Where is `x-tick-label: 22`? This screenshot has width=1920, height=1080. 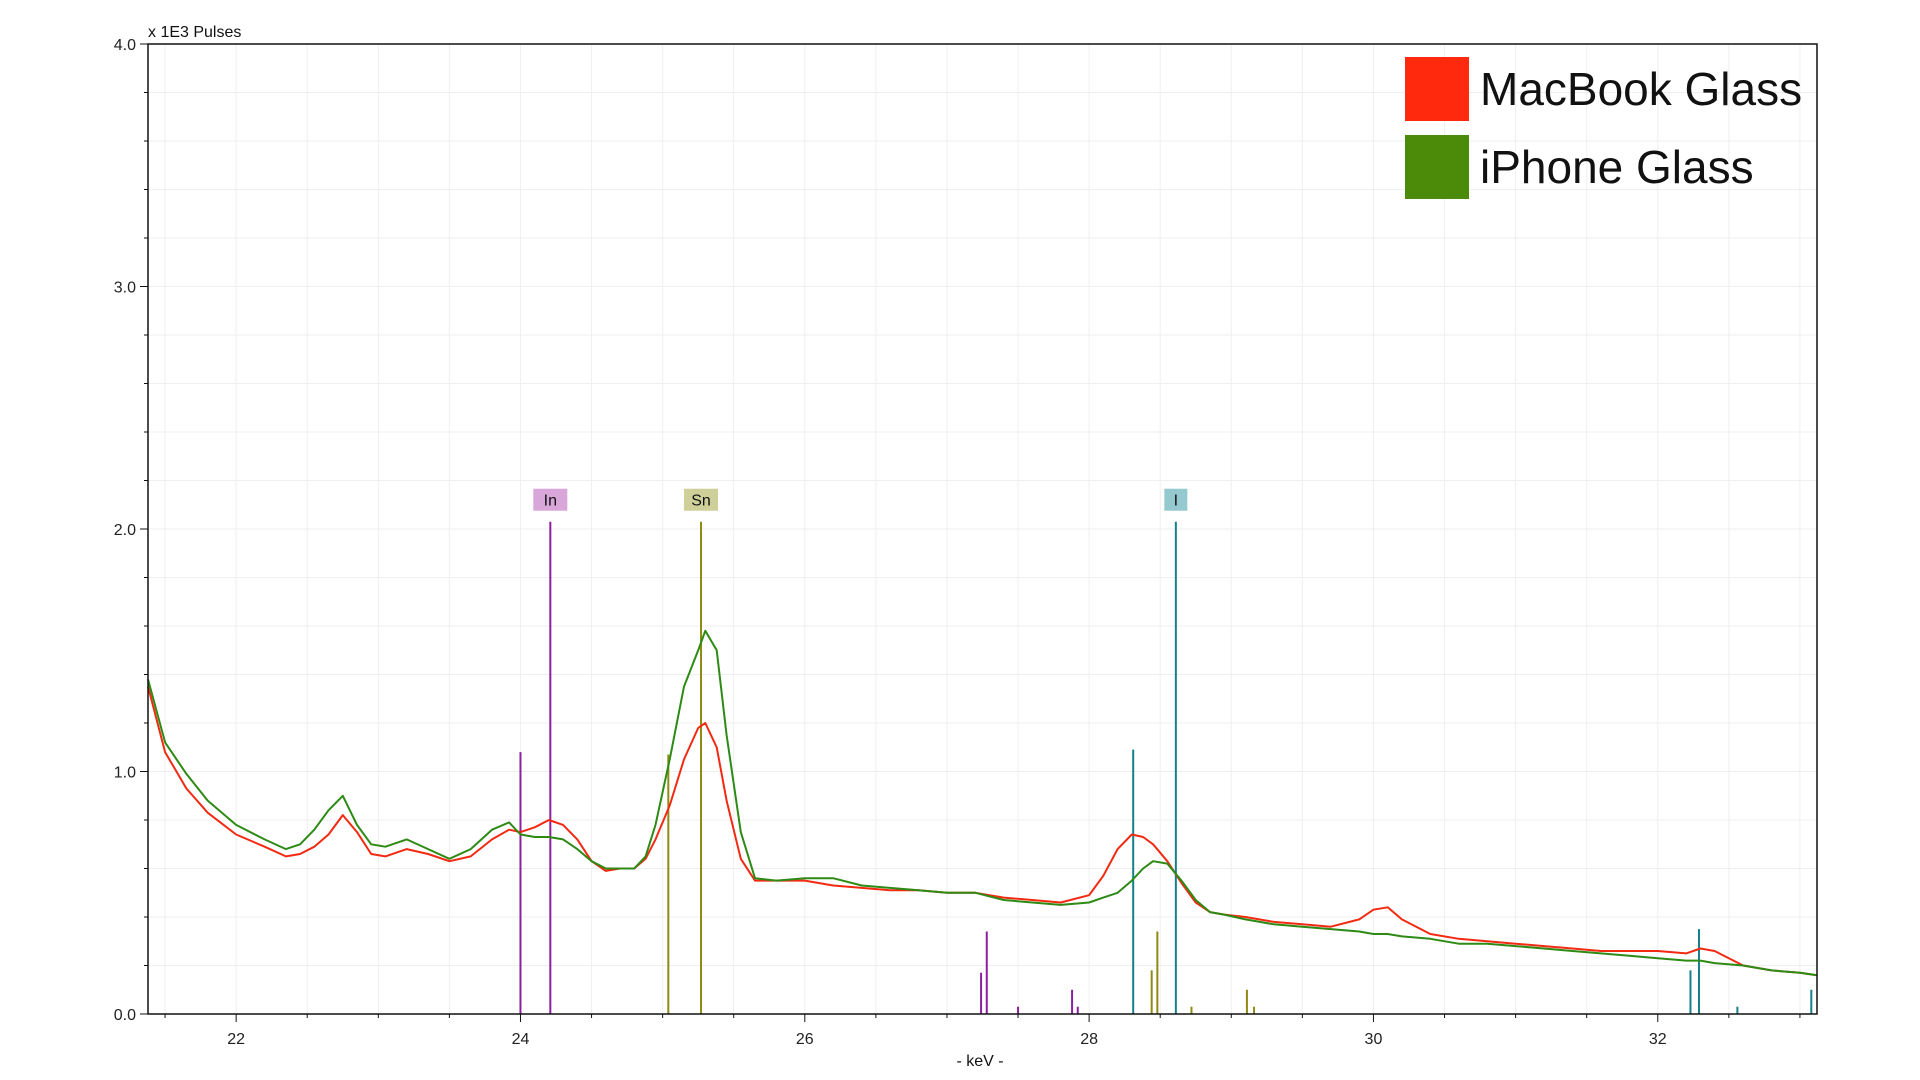
x-tick-label: 22 is located at coordinates (236, 1039).